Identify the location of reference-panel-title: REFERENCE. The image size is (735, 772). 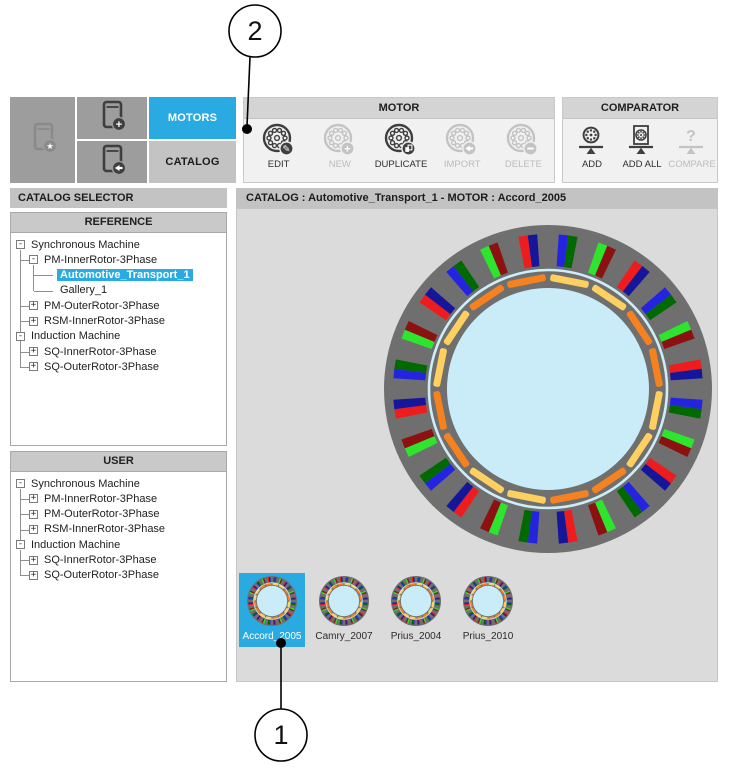
(118, 223).